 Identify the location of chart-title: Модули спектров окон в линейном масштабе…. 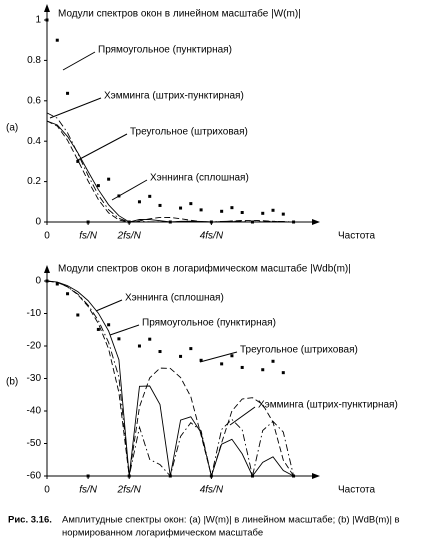
(179, 14).